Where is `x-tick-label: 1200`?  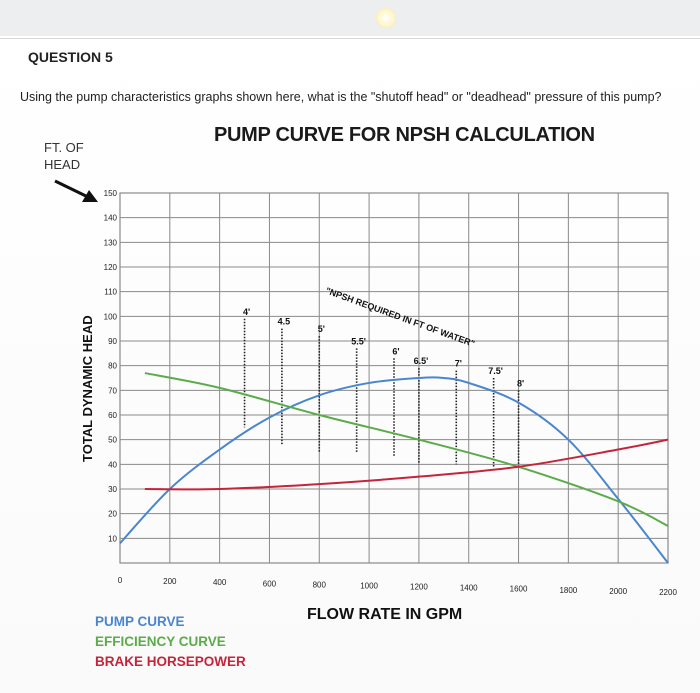 x-tick-label: 1200 is located at coordinates (419, 587).